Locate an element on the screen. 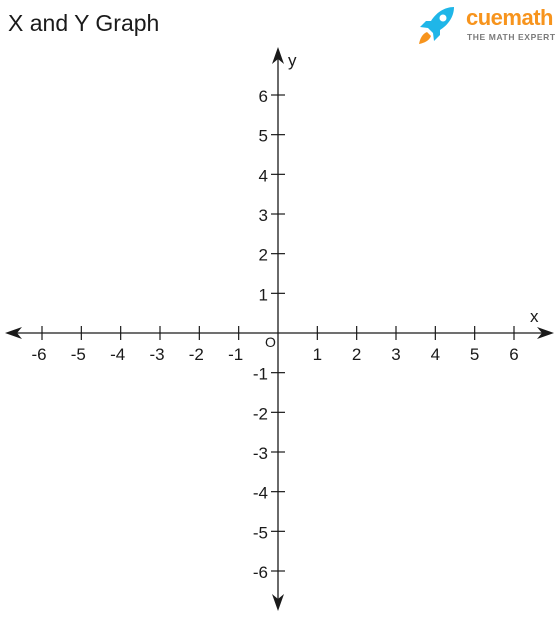 This screenshot has width=560, height=618. x-axis-label: x is located at coordinates (534, 316).